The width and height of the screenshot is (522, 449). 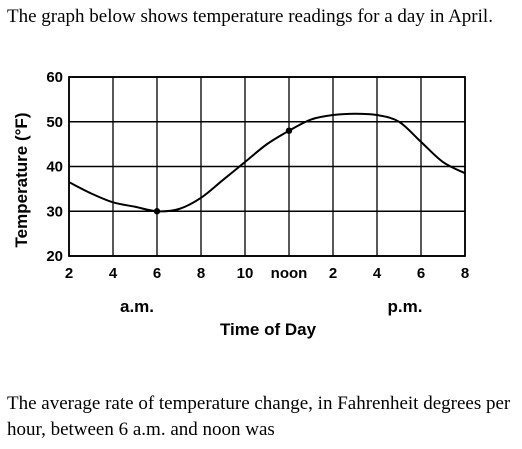 I want to click on y-tick-label: 40, so click(x=54, y=167).